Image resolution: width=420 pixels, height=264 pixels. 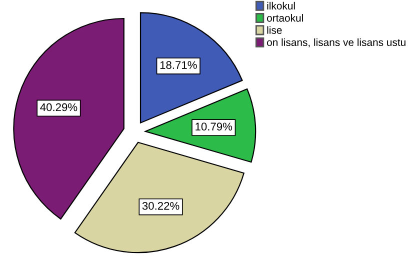 I want to click on data-label: 10.79%, so click(x=214, y=126).